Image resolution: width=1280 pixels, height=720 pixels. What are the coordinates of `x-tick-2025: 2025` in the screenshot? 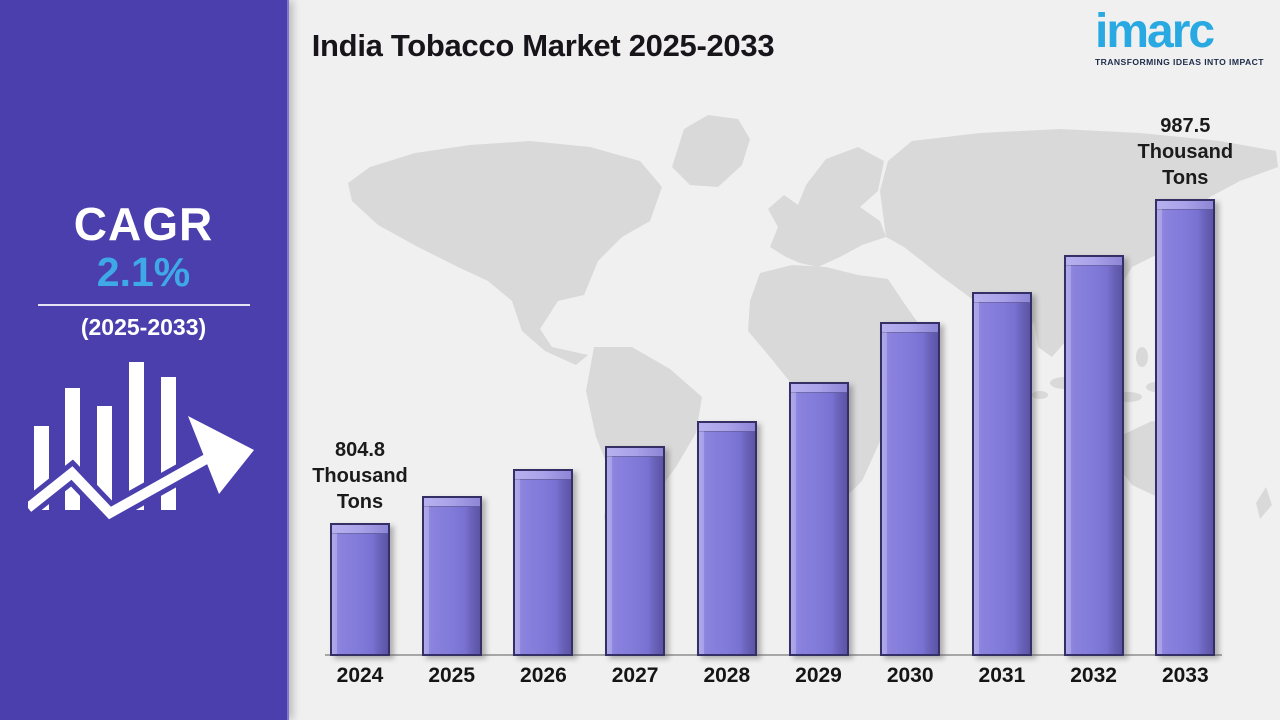 It's located at (452, 675).